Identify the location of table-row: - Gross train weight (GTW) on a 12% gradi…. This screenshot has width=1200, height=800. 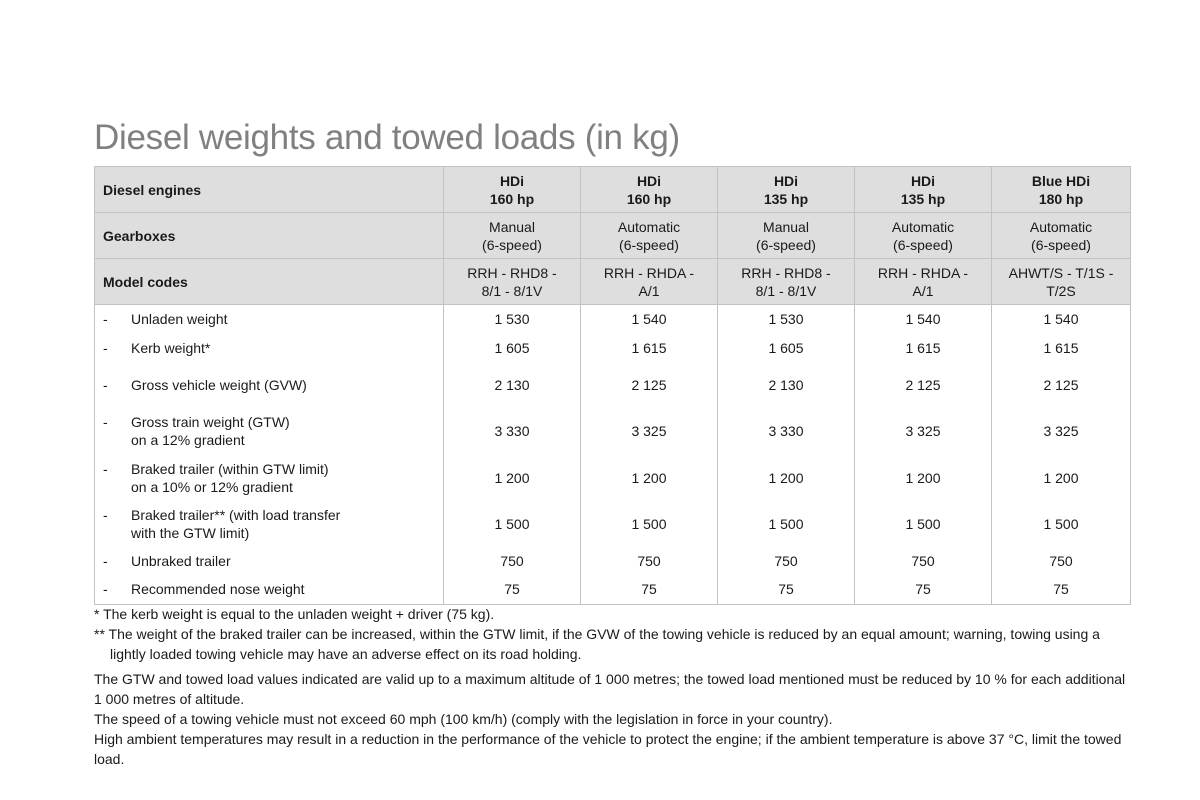
(612, 430).